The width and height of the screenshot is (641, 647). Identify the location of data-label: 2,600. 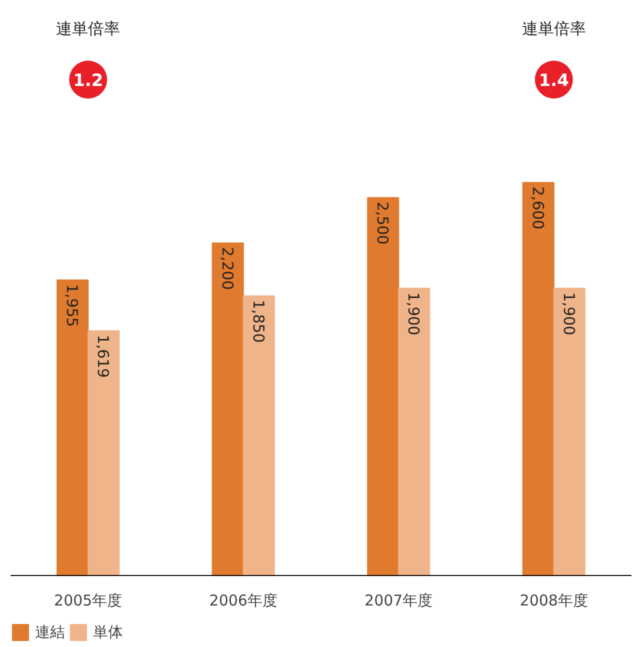
(537, 208).